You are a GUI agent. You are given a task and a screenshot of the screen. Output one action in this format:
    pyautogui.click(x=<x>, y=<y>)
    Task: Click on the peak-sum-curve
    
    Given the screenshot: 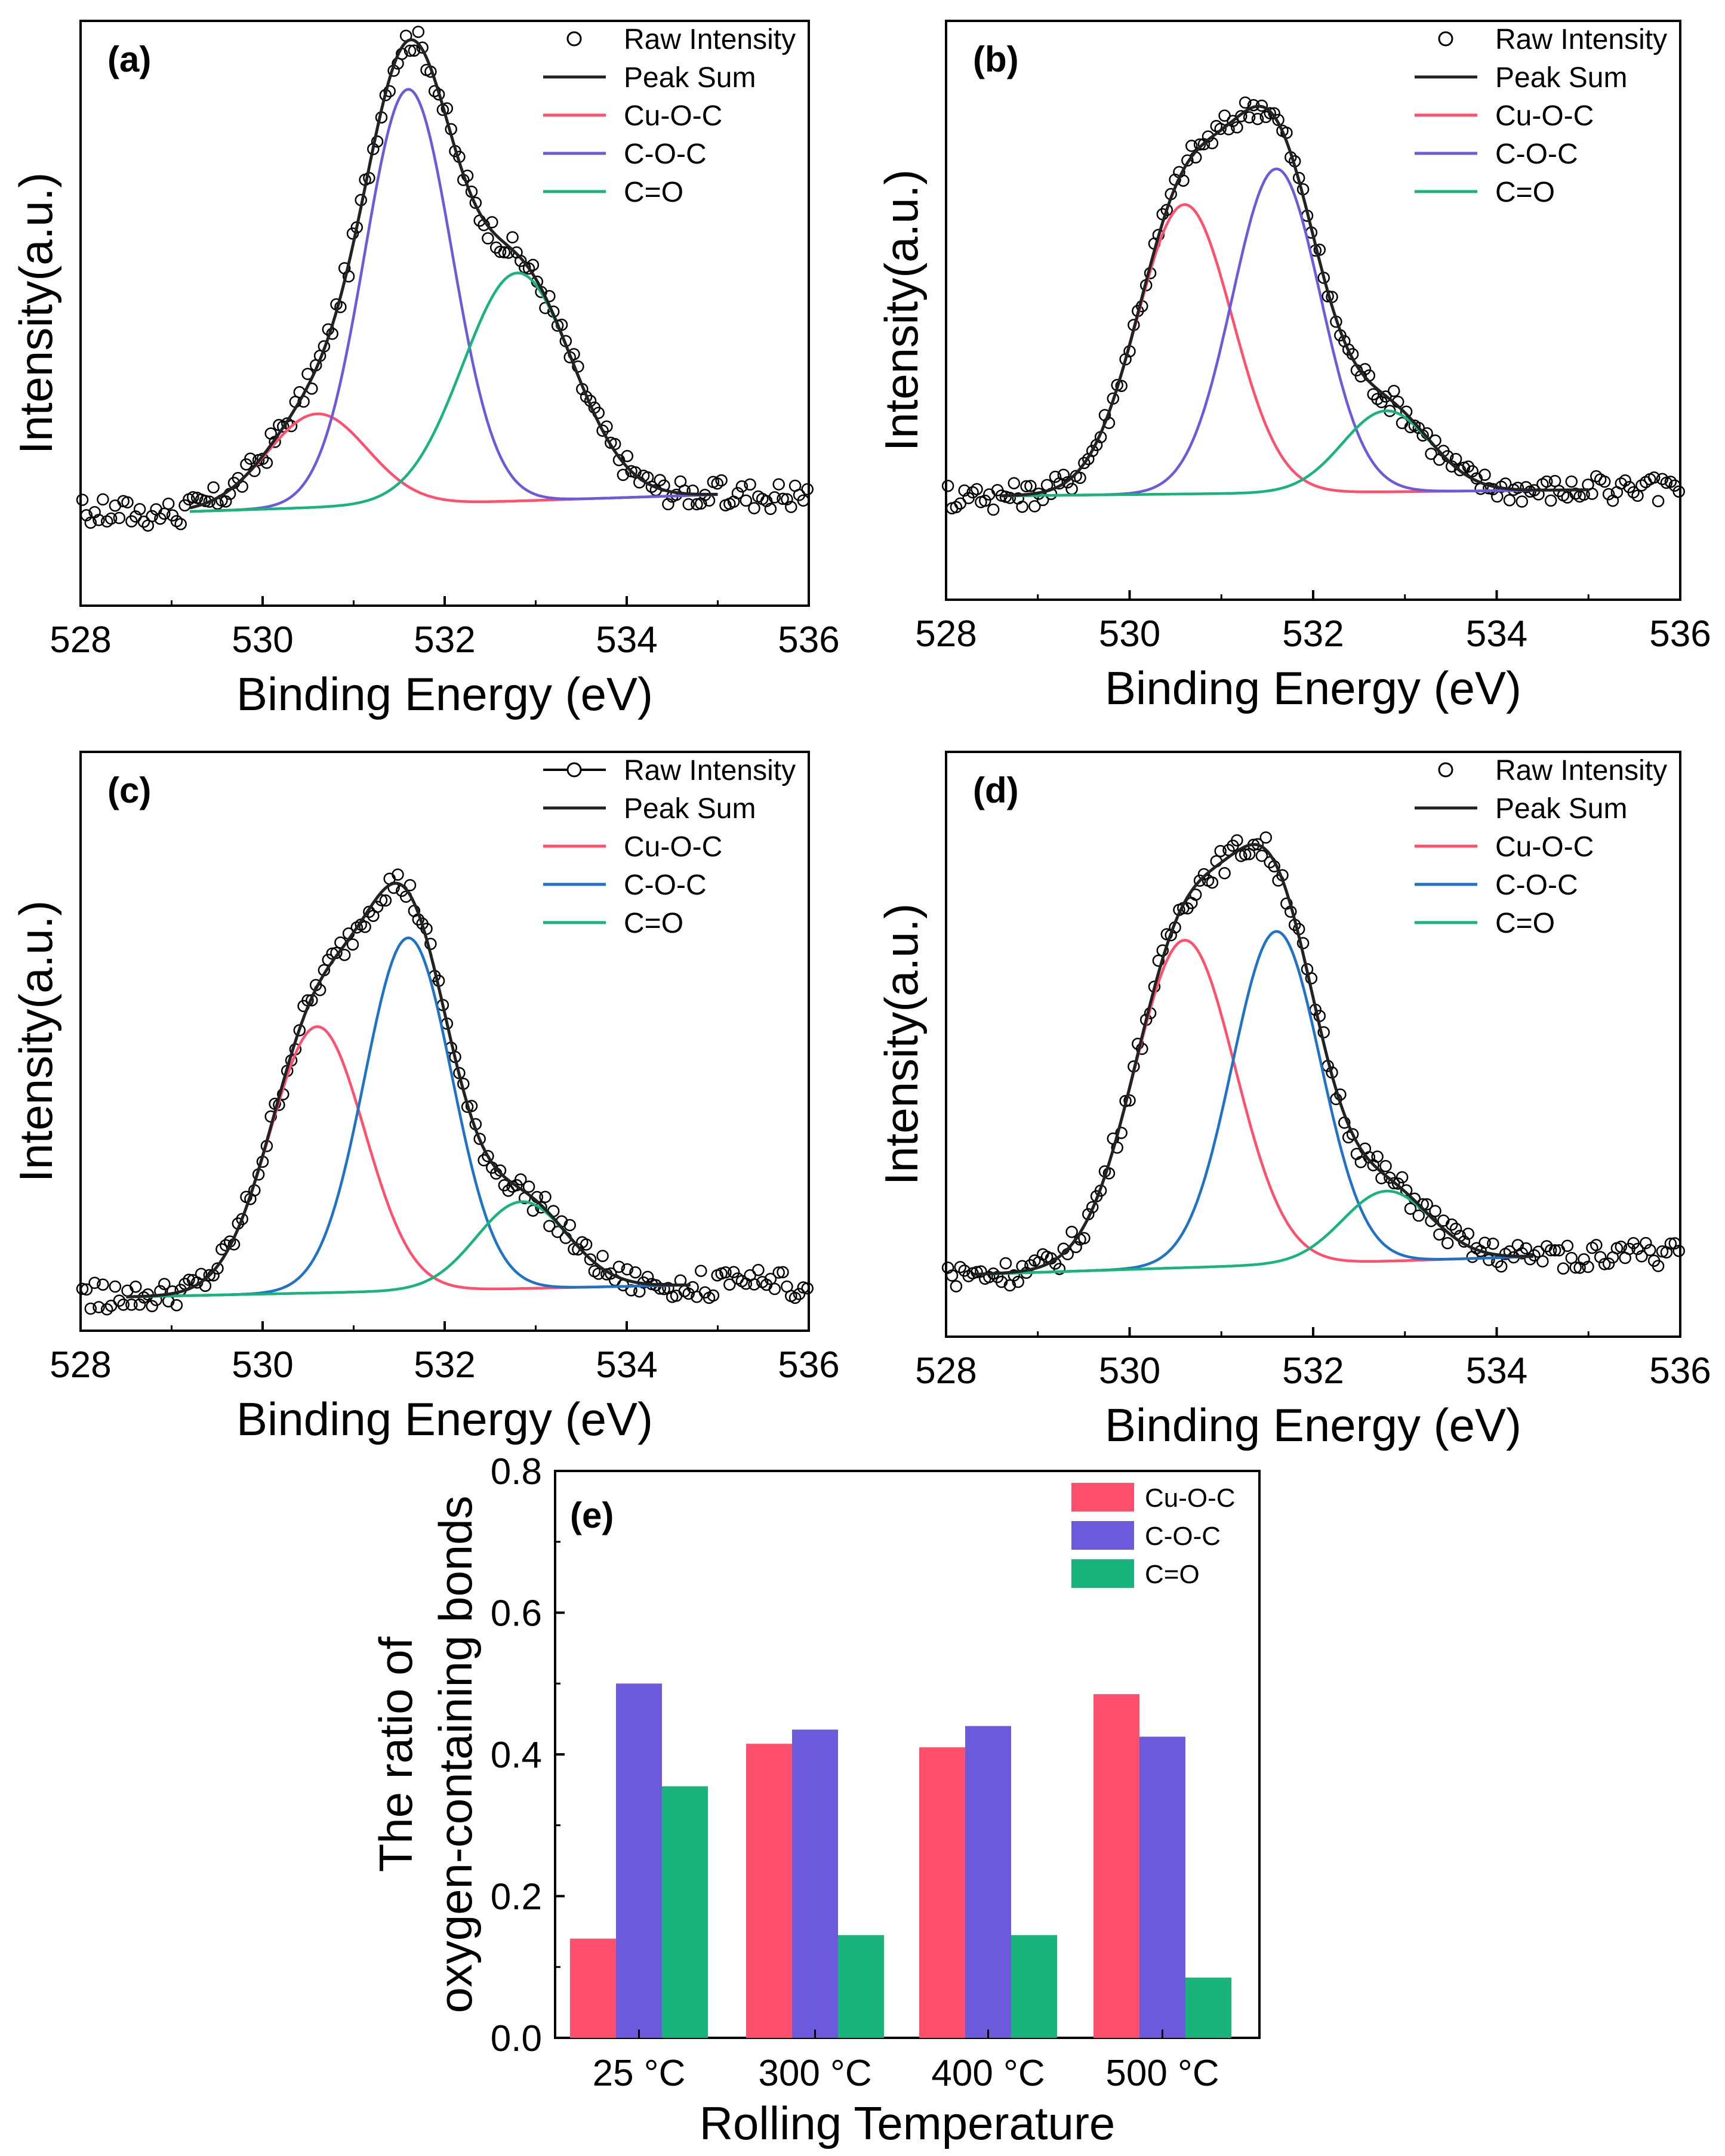 What is the action you would take?
    pyautogui.click(x=1295, y=301)
    